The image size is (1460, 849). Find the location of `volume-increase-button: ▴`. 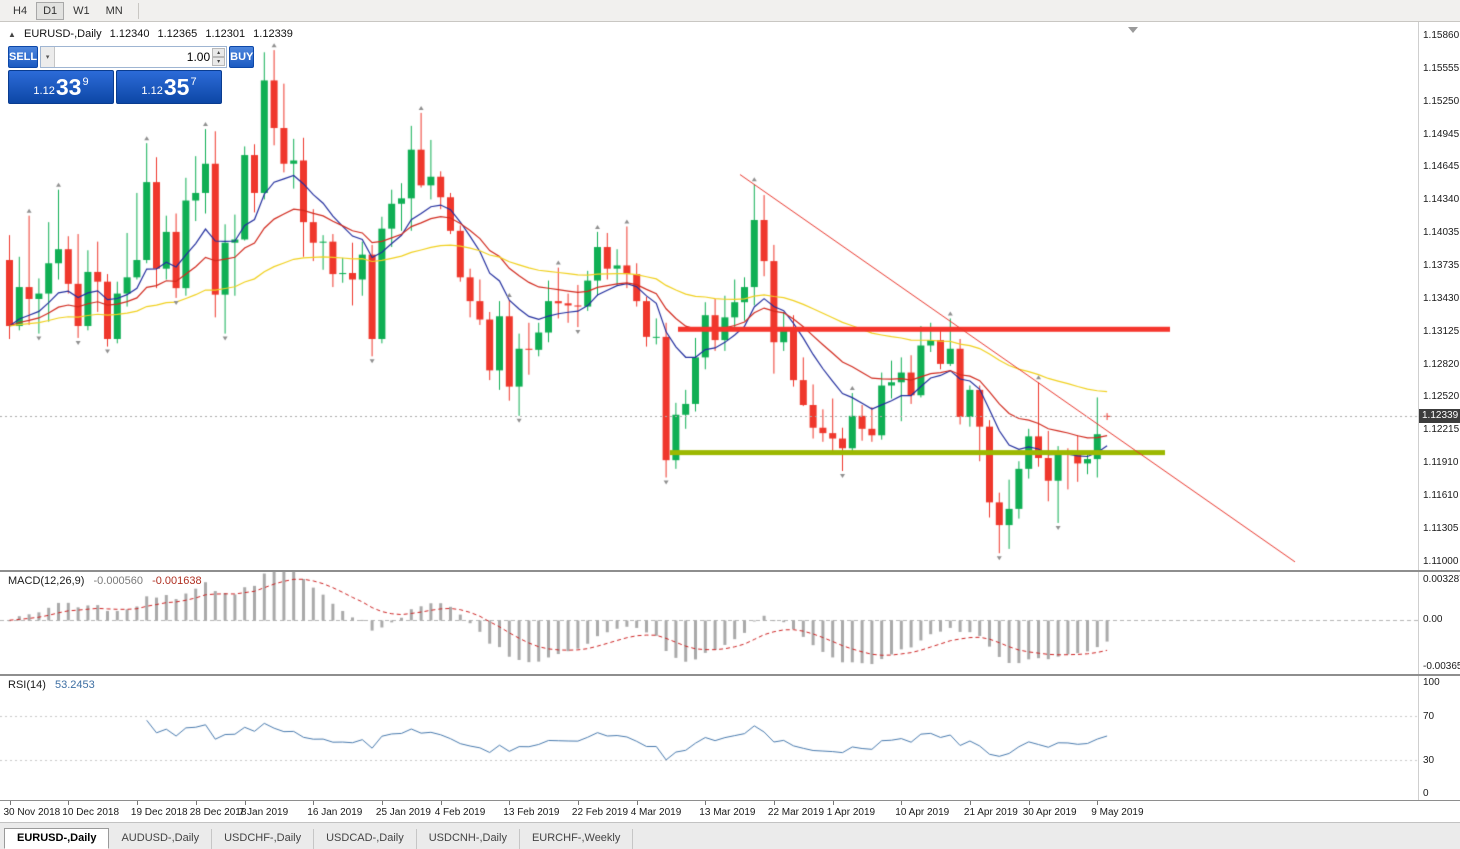

volume-increase-button: ▴ is located at coordinates (219, 52).